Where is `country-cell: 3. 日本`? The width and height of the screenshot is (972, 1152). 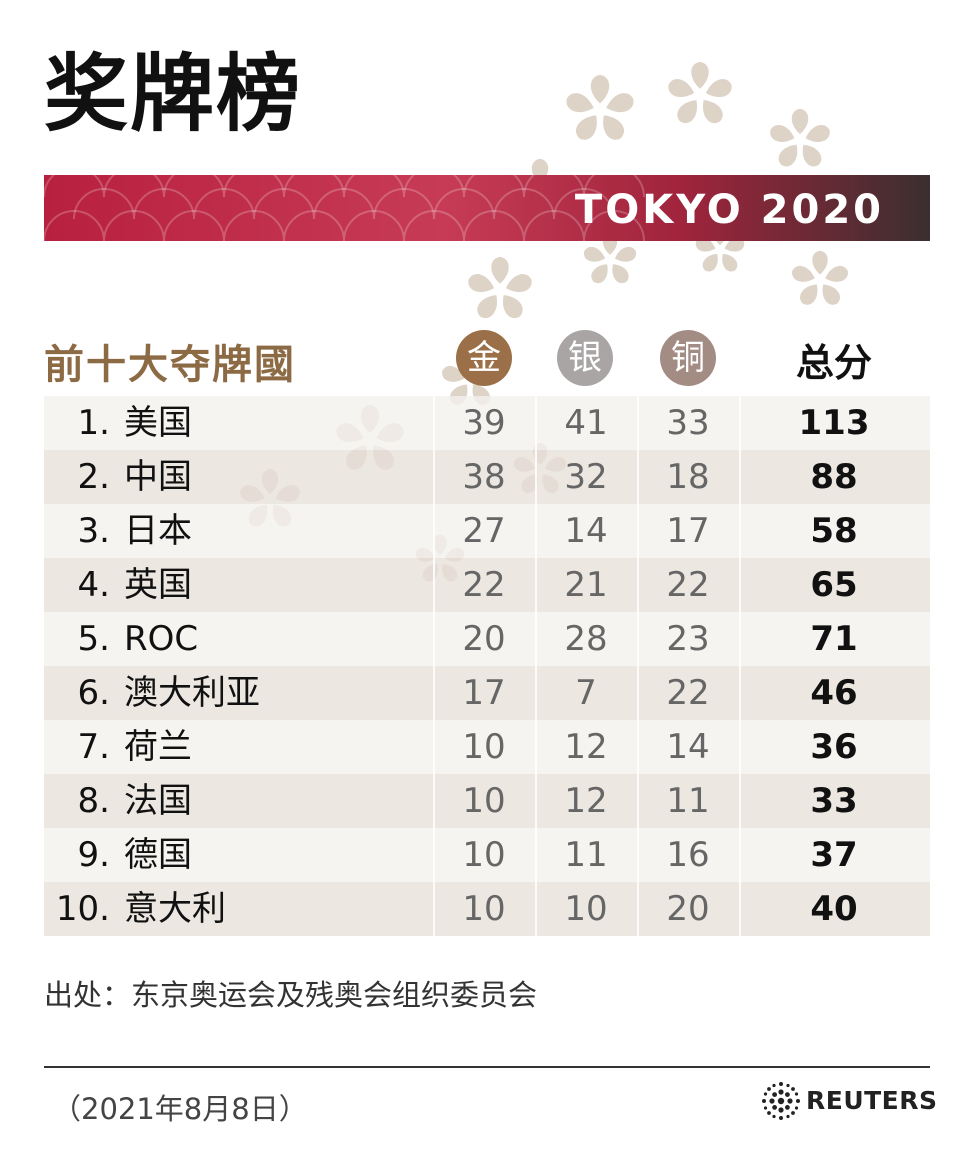
country-cell: 3. 日本 is located at coordinates (234, 531).